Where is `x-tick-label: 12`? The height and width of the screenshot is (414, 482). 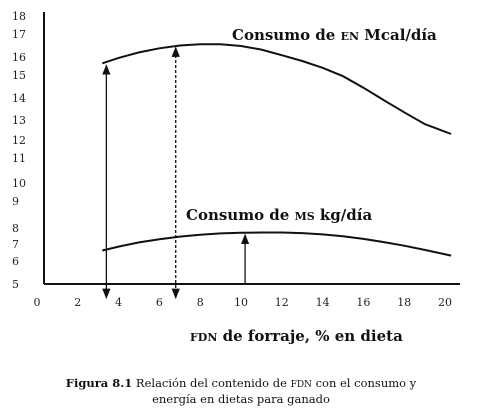
x-tick-label: 12 is located at coordinates (282, 302).